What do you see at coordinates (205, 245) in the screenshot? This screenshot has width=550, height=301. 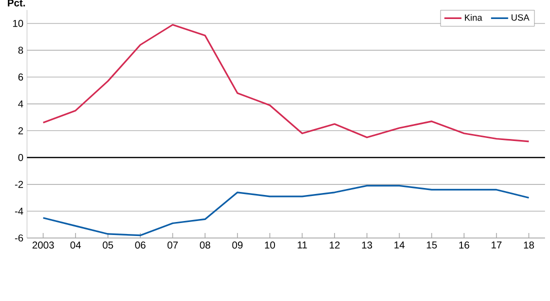 I see `x-tick-label: 08` at bounding box center [205, 245].